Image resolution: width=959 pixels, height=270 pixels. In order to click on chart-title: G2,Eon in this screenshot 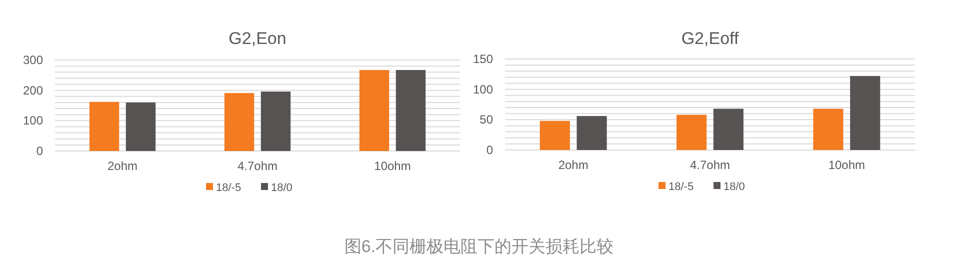, I will do `click(257, 38)`.